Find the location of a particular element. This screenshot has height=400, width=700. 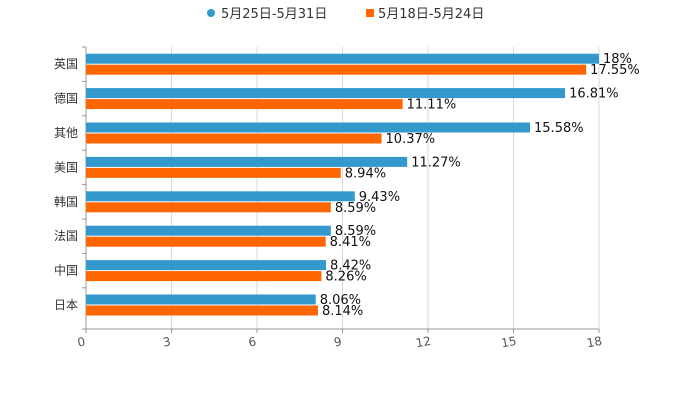

x-tick-label: 15 is located at coordinates (508, 342).